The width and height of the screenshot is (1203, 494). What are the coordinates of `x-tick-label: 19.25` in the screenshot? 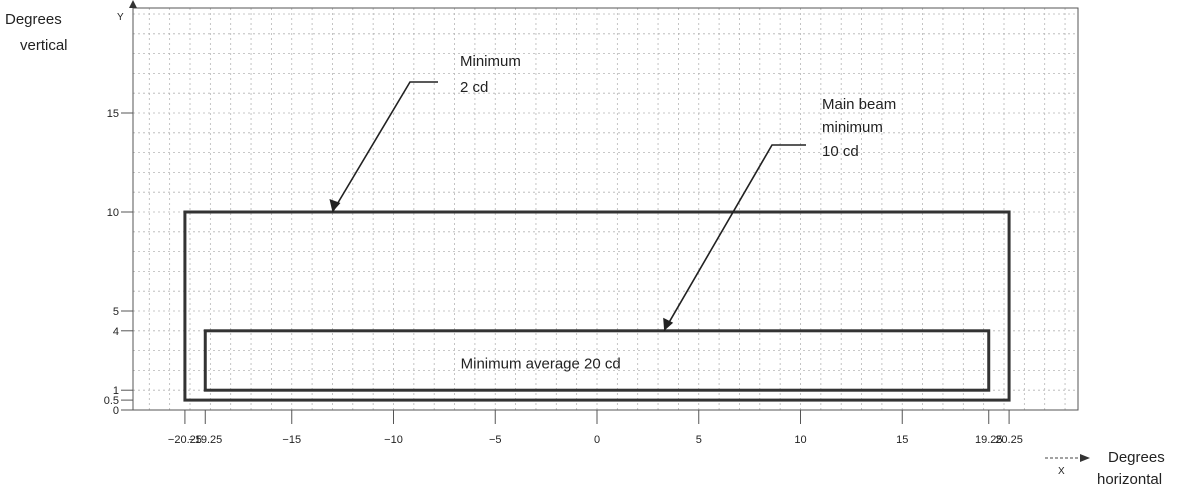 It's located at (989, 440).